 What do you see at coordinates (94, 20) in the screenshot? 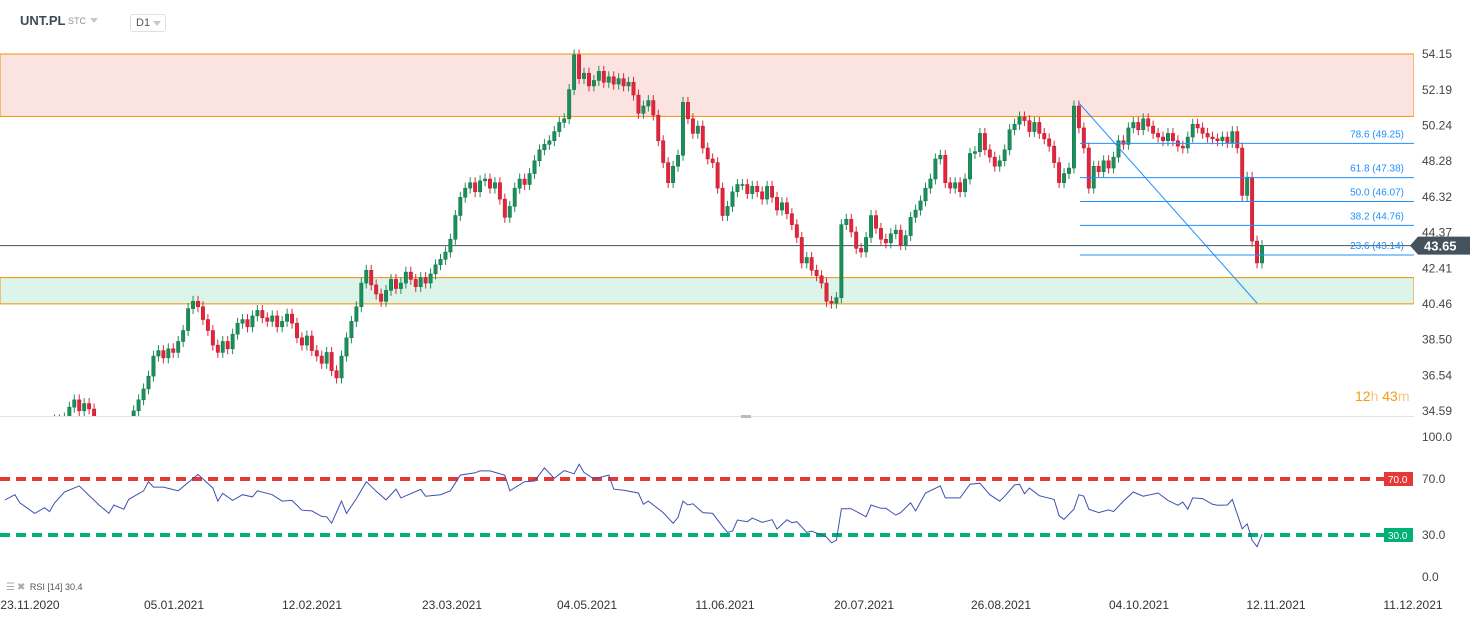
I see `chevron-down-icon` at bounding box center [94, 20].